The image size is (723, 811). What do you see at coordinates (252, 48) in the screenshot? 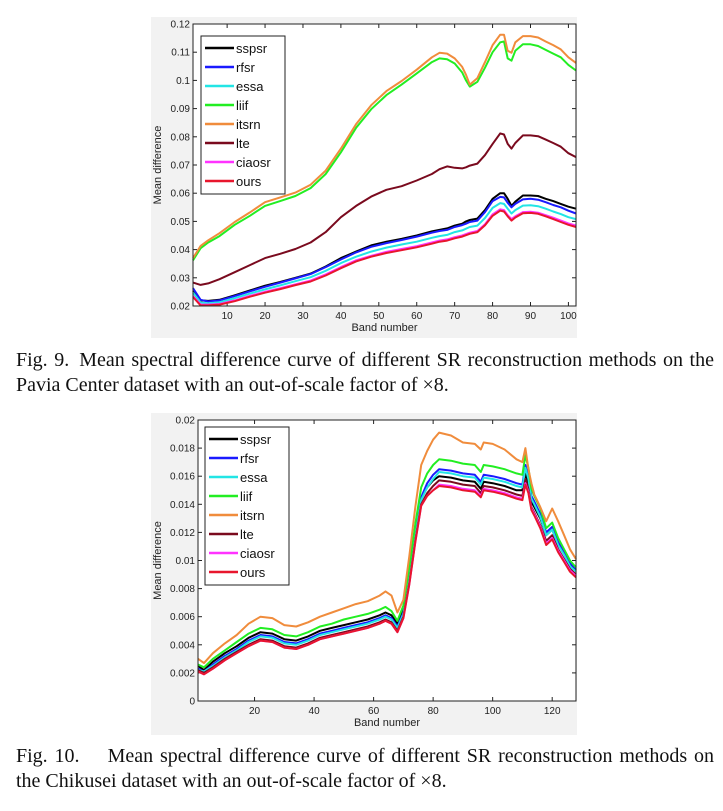
I see `chart9-legend-label-sspsr: sspsr` at bounding box center [252, 48].